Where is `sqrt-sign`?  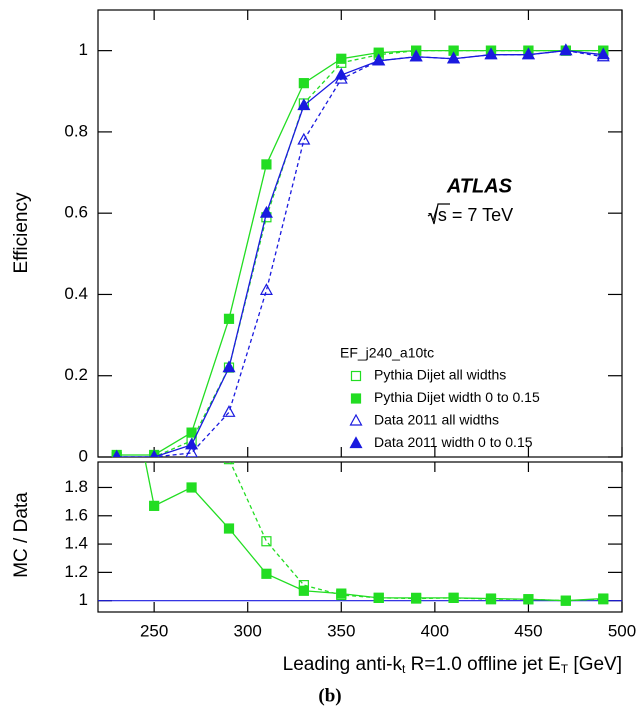 sqrt-sign is located at coordinates (438, 214).